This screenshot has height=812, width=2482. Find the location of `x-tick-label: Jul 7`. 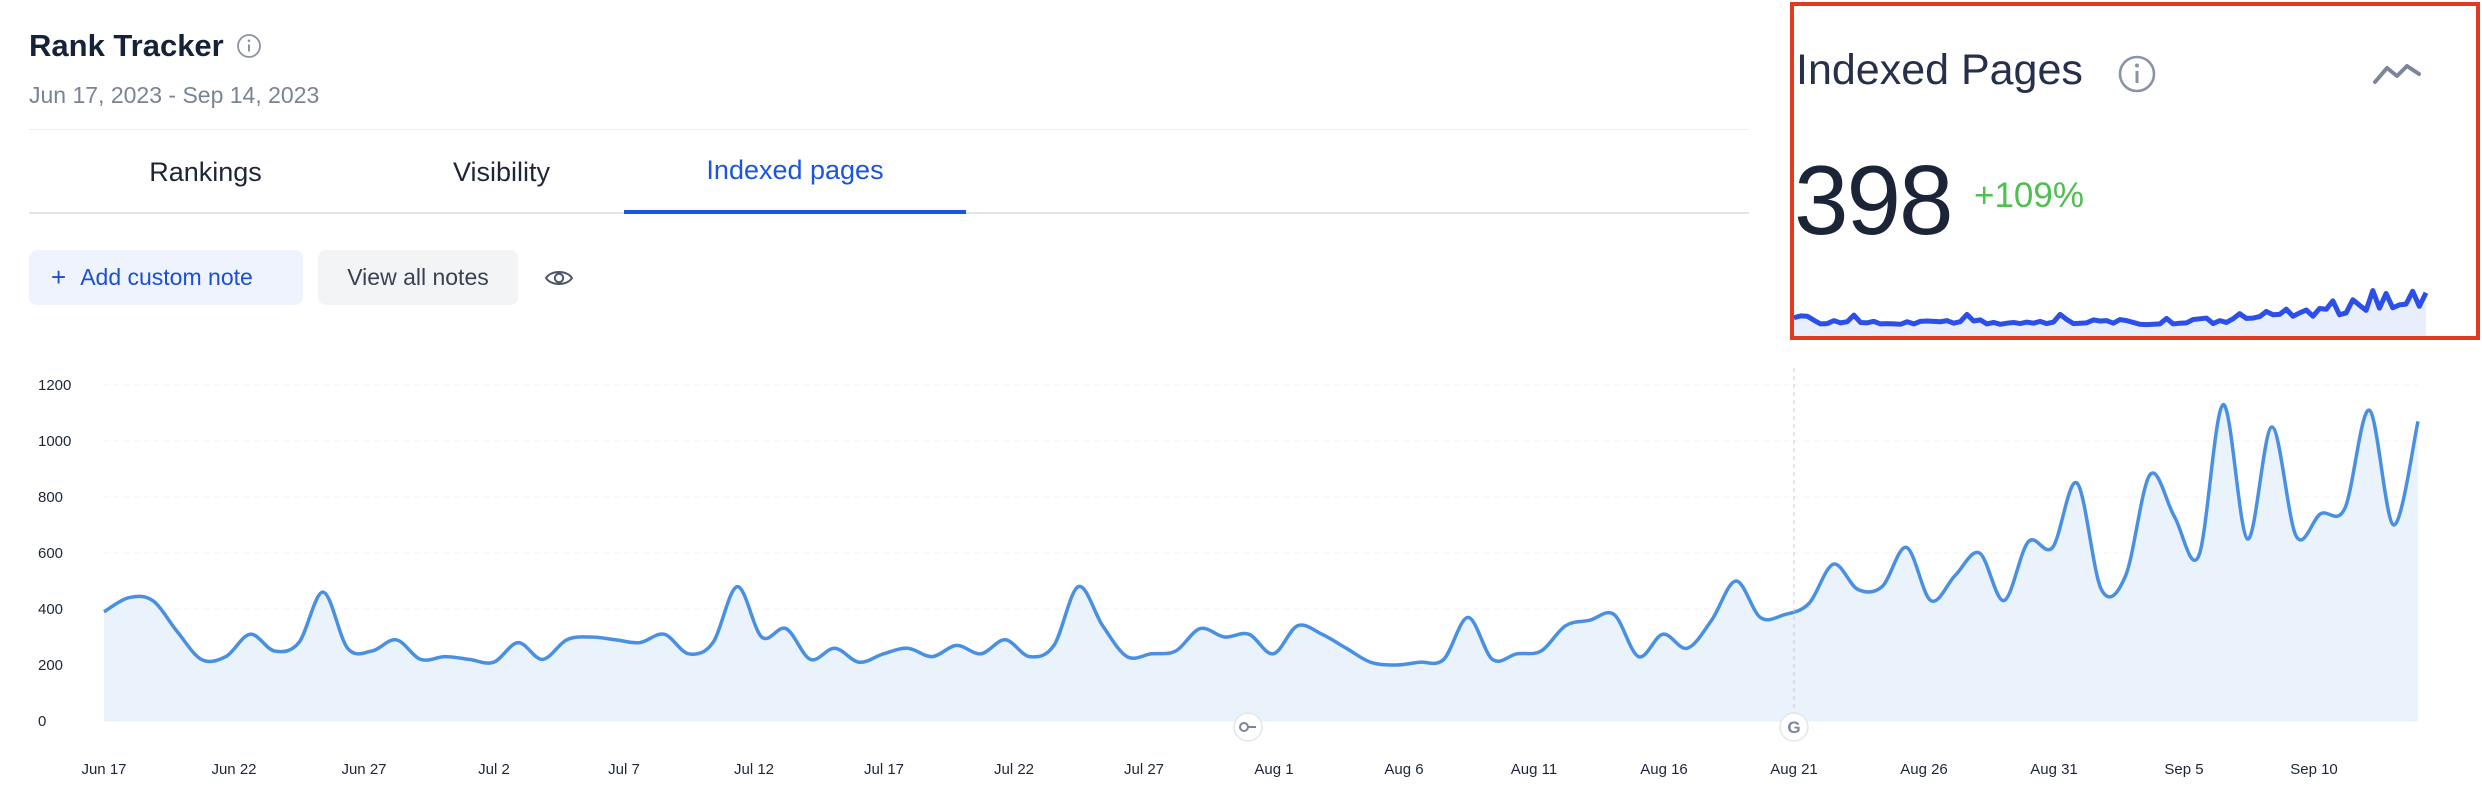

x-tick-label: Jul 7 is located at coordinates (624, 769).